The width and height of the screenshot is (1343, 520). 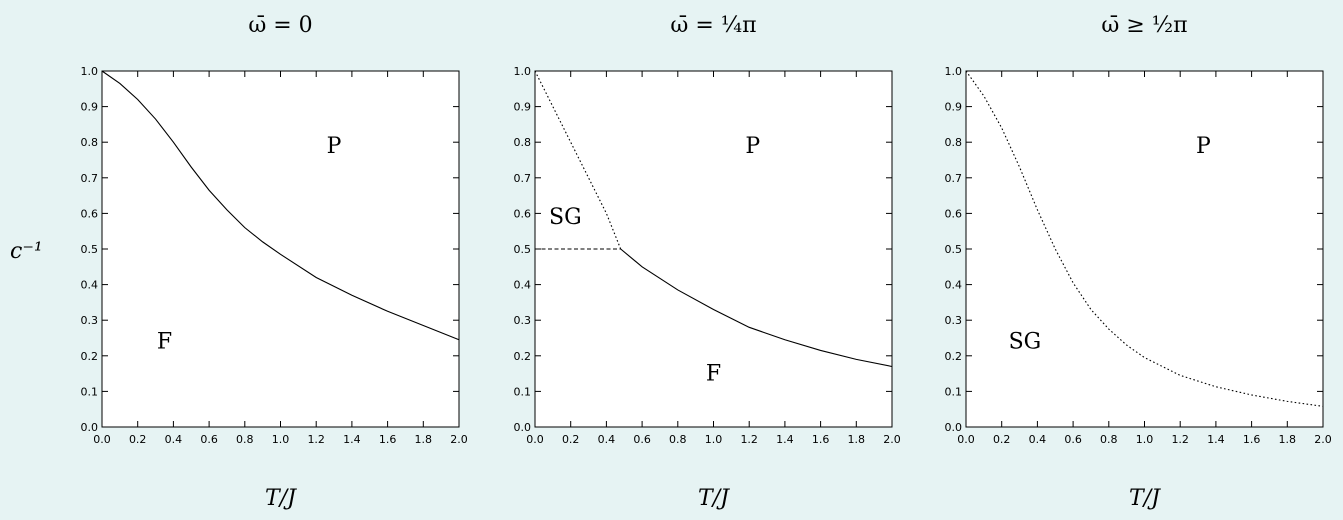 What do you see at coordinates (578, 160) in the screenshot?
I see `phase-boundary-dotted` at bounding box center [578, 160].